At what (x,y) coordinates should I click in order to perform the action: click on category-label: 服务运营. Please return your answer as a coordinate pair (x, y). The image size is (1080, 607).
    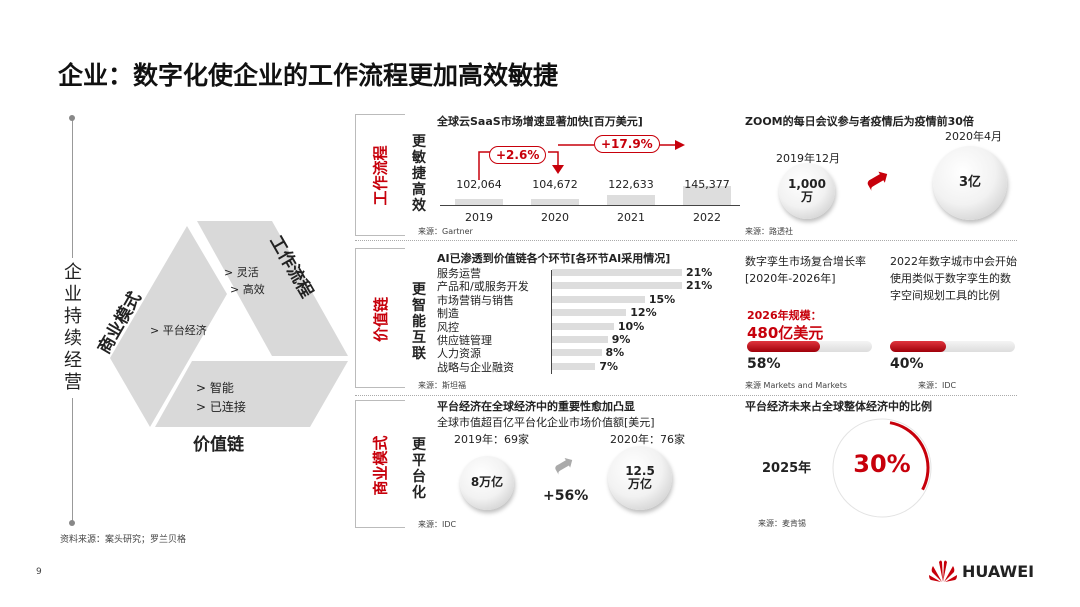
    Looking at the image, I should click on (459, 273).